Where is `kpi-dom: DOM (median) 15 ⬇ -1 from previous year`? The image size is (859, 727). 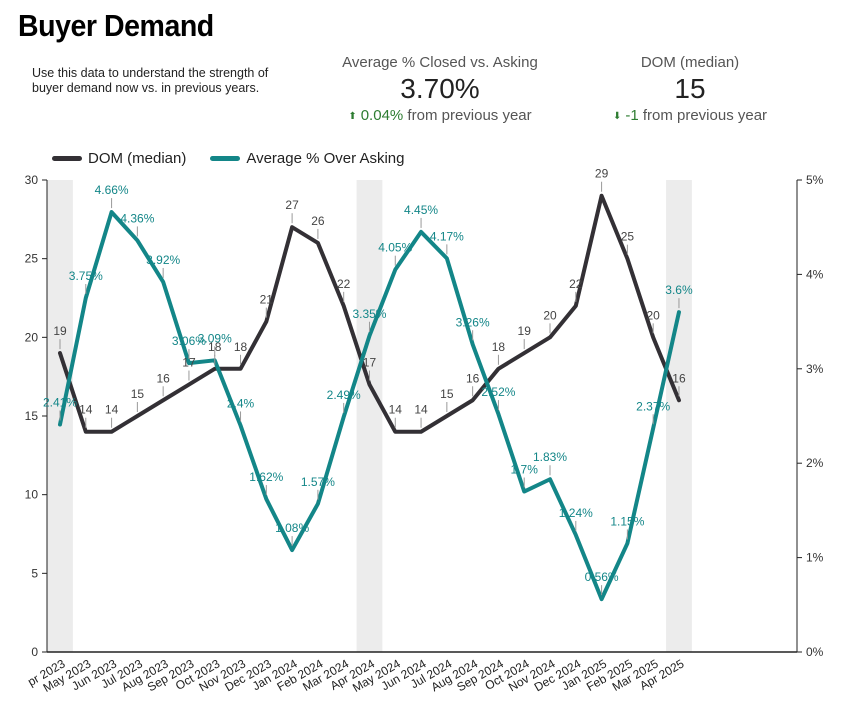 kpi-dom: DOM (median) 15 ⬇ -1 from previous year is located at coordinates (690, 89).